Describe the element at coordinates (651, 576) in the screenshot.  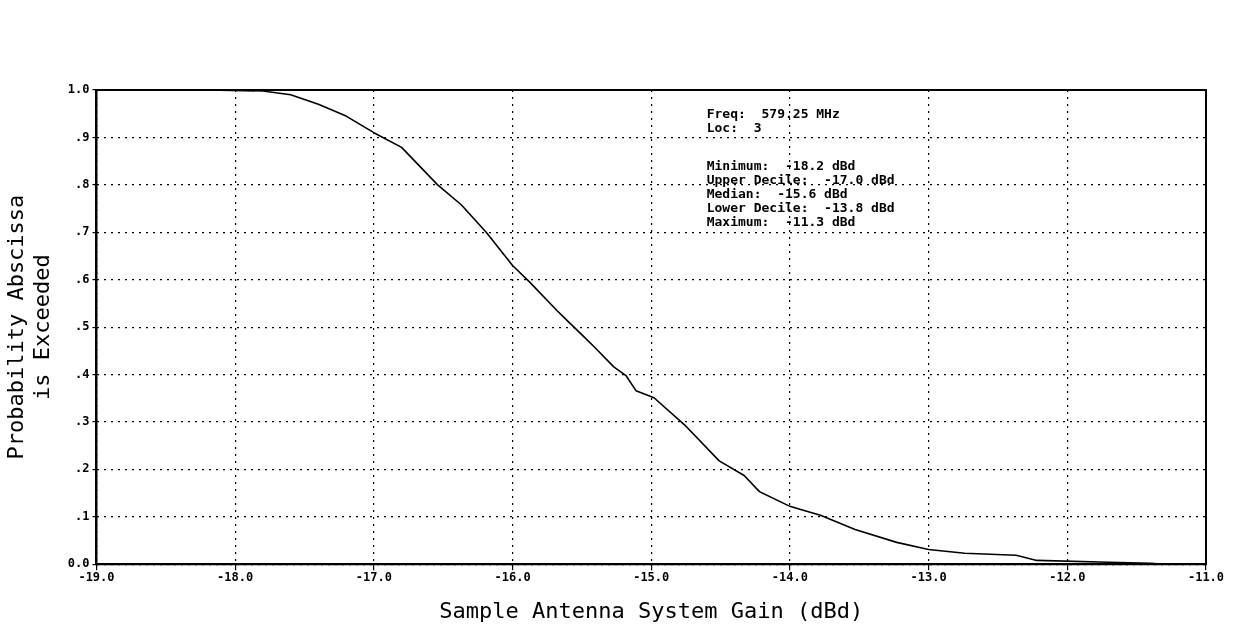
I see `x-tick-label: -15.0` at that location.